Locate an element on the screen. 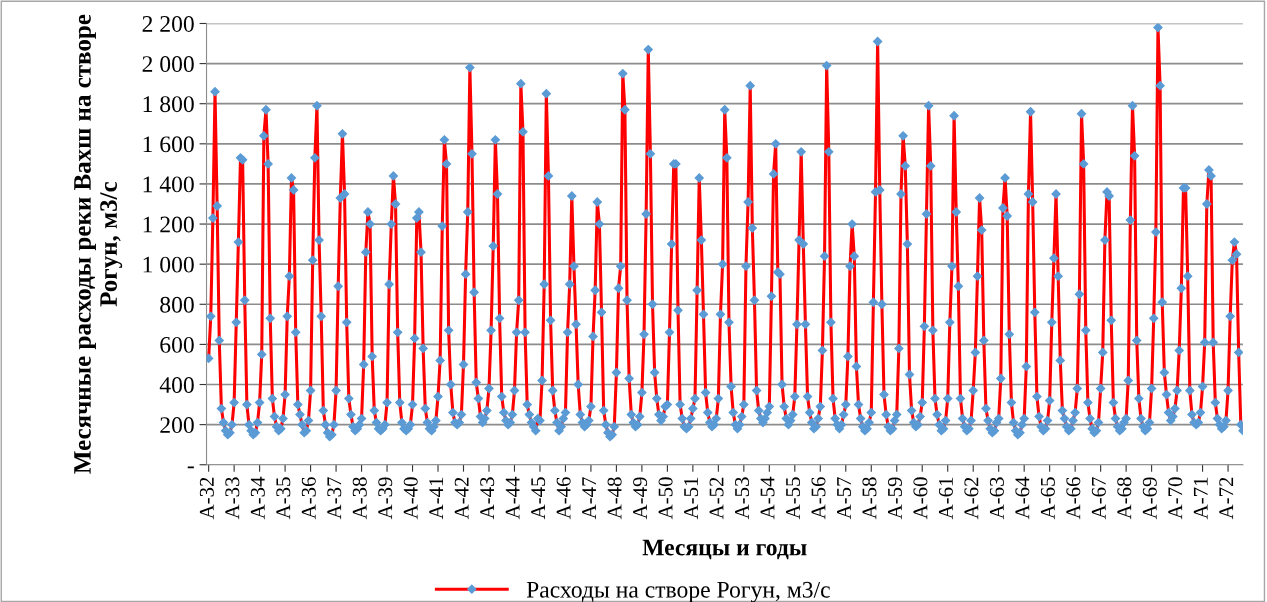 This screenshot has height=602, width=1267. y-tick-label: 800 is located at coordinates (177, 304).